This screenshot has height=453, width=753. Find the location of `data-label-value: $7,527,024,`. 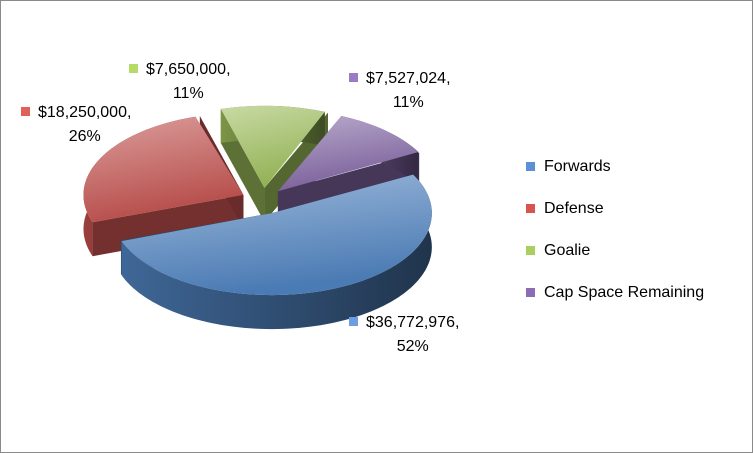

data-label-value: $7,527,024, is located at coordinates (408, 78).